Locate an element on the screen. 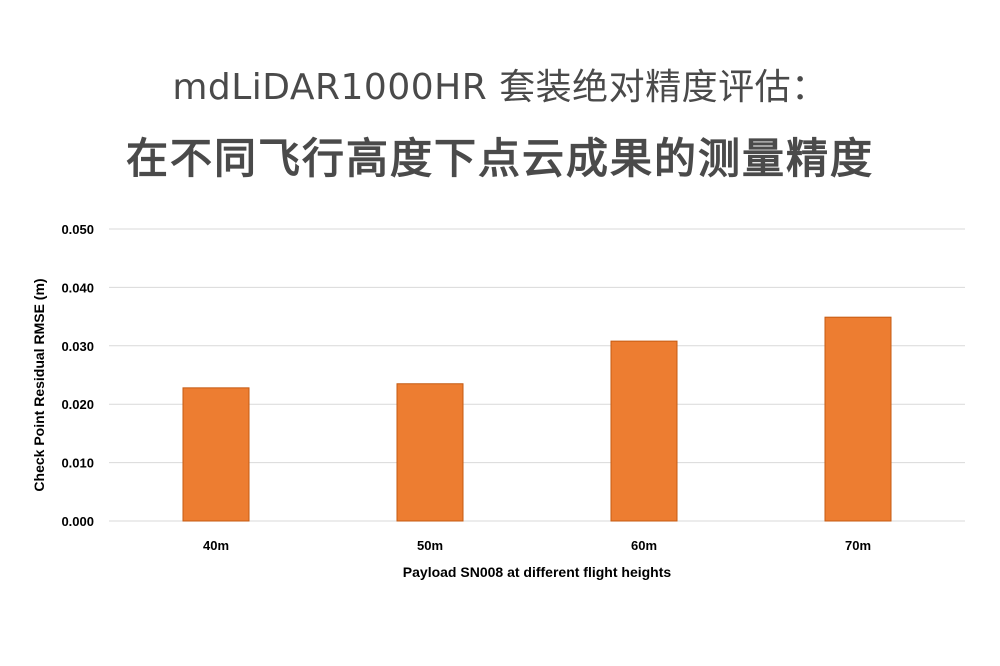  x-tick-label: 50m is located at coordinates (430, 545).